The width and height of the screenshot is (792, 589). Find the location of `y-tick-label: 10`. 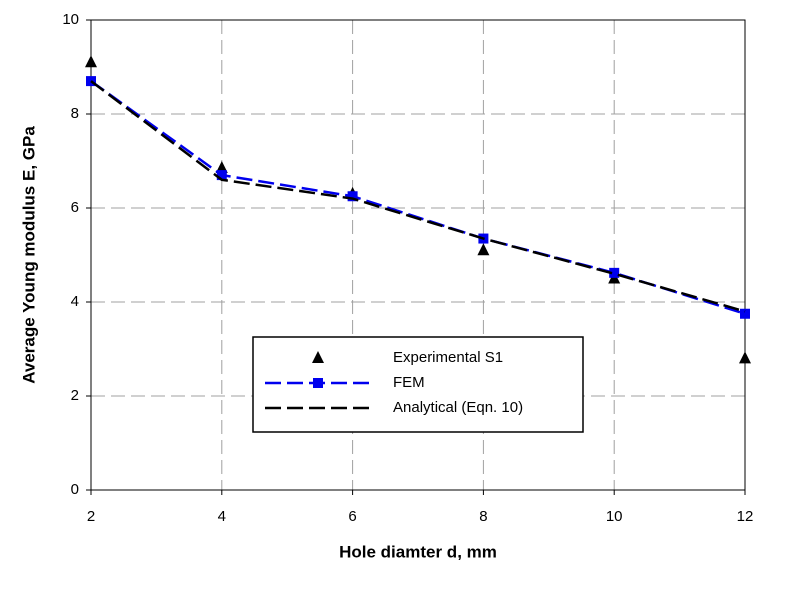

y-tick-label: 10 is located at coordinates (70, 19).